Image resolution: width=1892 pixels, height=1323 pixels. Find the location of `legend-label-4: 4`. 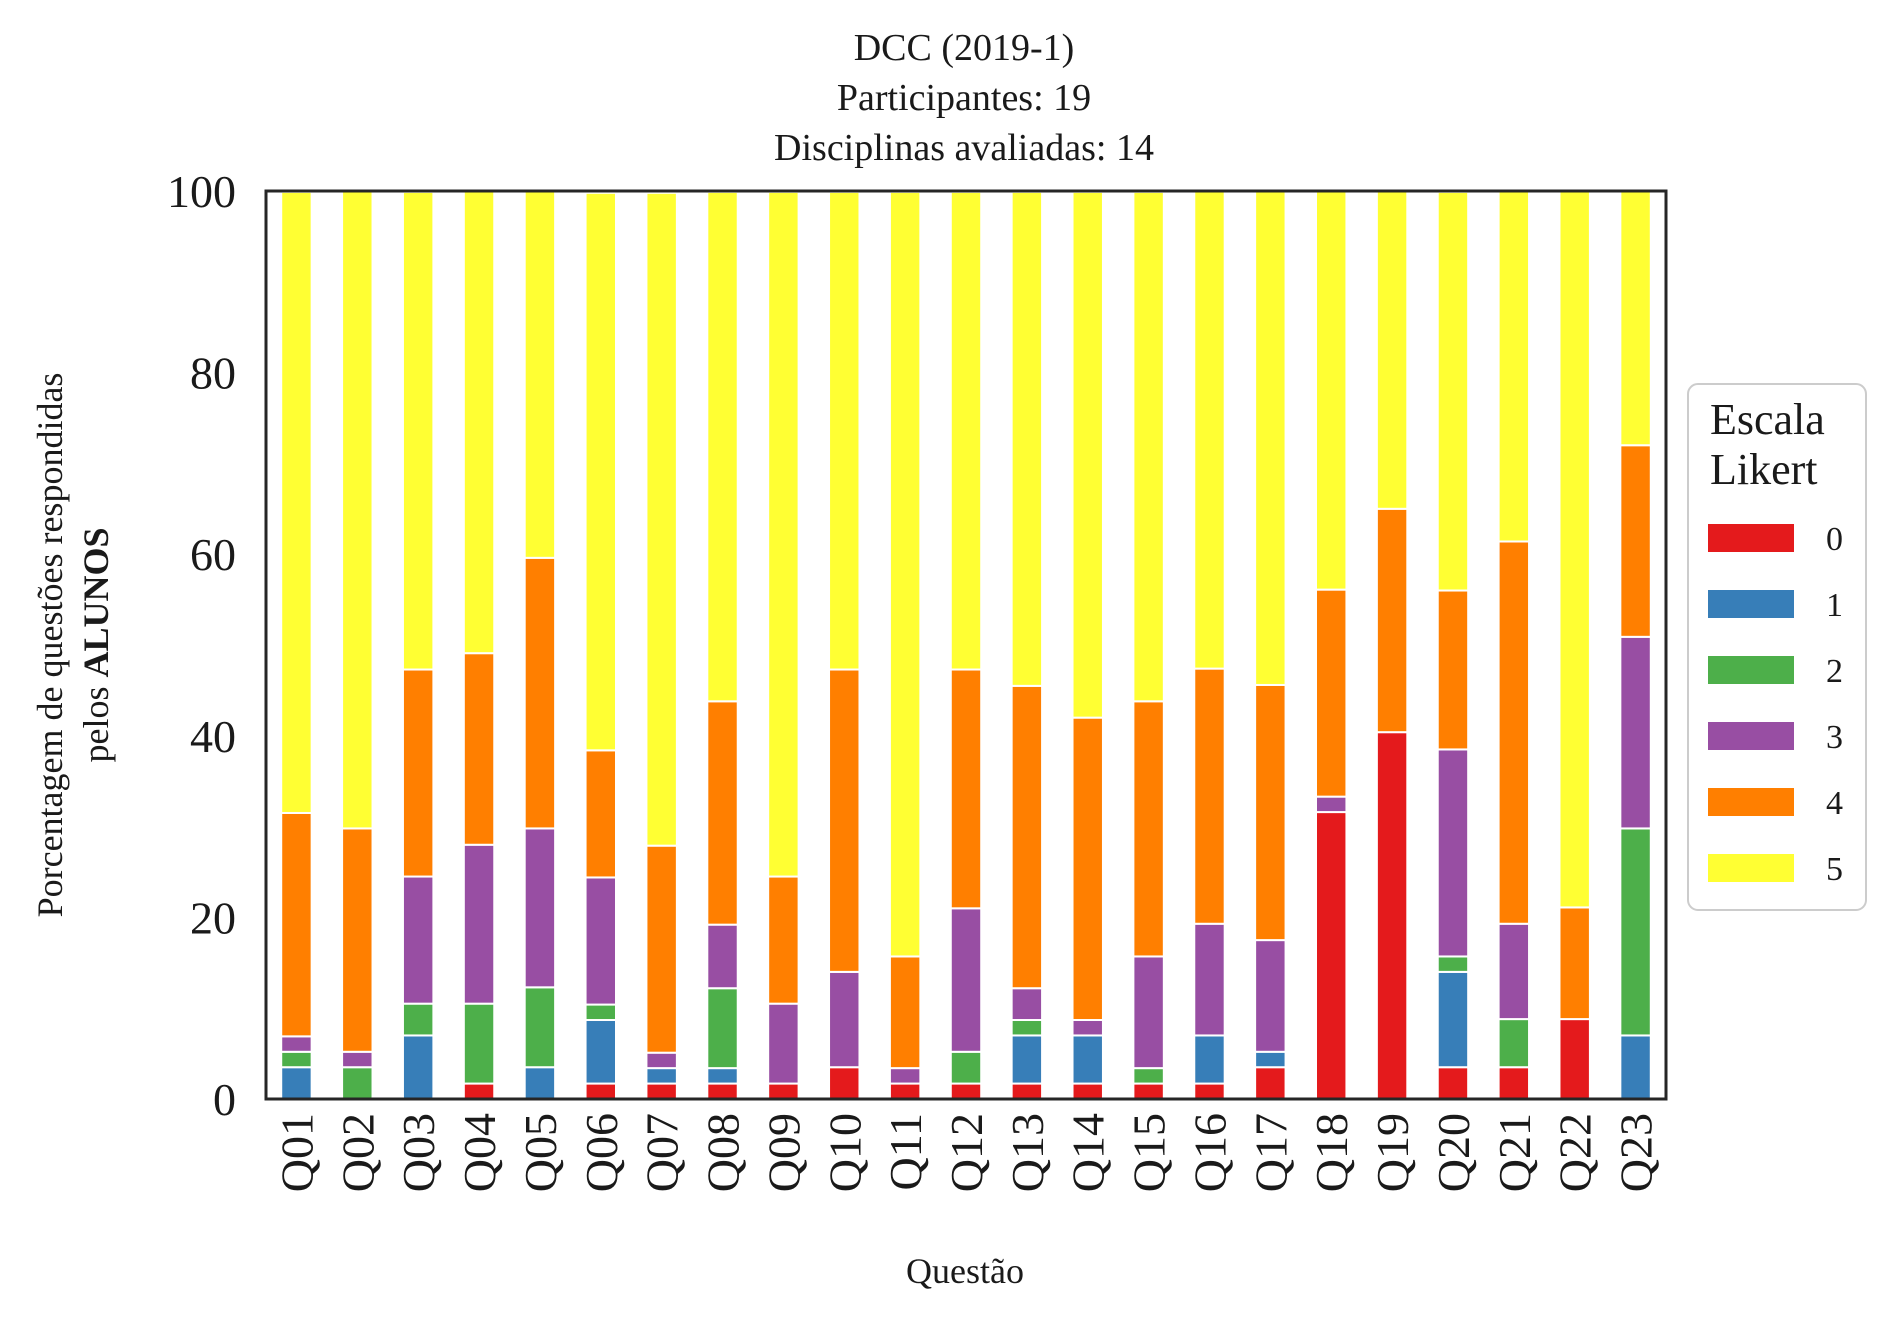

legend-label-4: 4 is located at coordinates (1834, 803).